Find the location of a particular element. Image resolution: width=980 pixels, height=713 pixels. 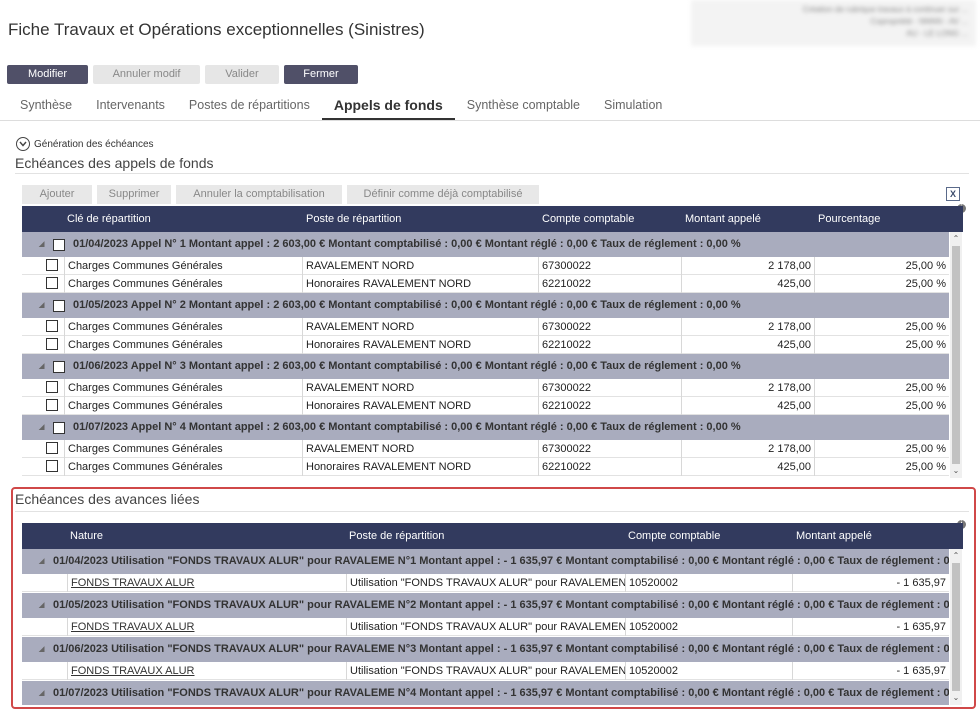

avances-scrollbar: ⌃ ⌄ is located at coordinates (956, 627).